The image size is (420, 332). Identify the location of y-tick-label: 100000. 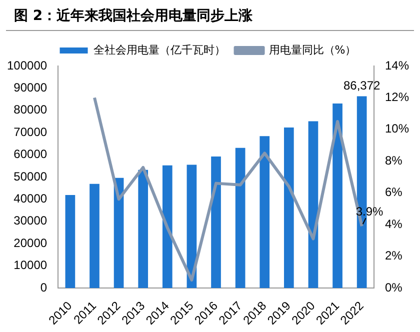
(27, 65).